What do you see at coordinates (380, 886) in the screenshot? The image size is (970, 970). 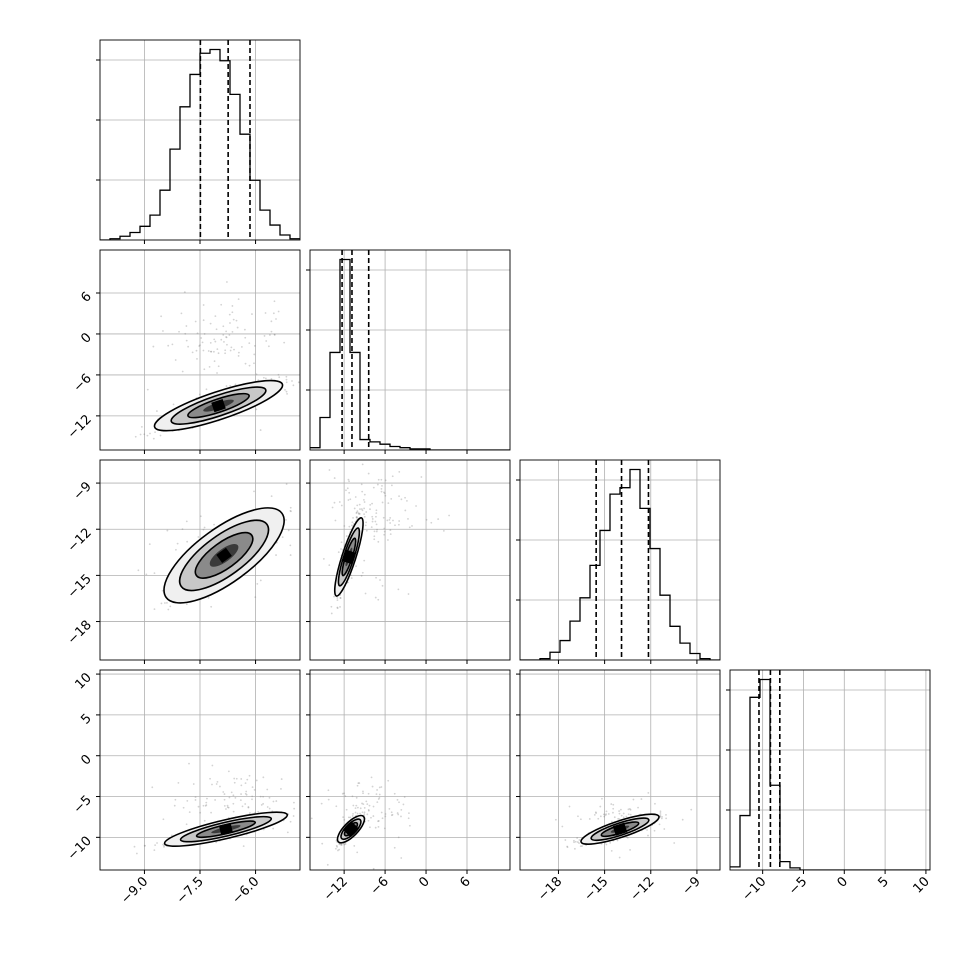 I see `x-tick-label: −6` at bounding box center [380, 886].